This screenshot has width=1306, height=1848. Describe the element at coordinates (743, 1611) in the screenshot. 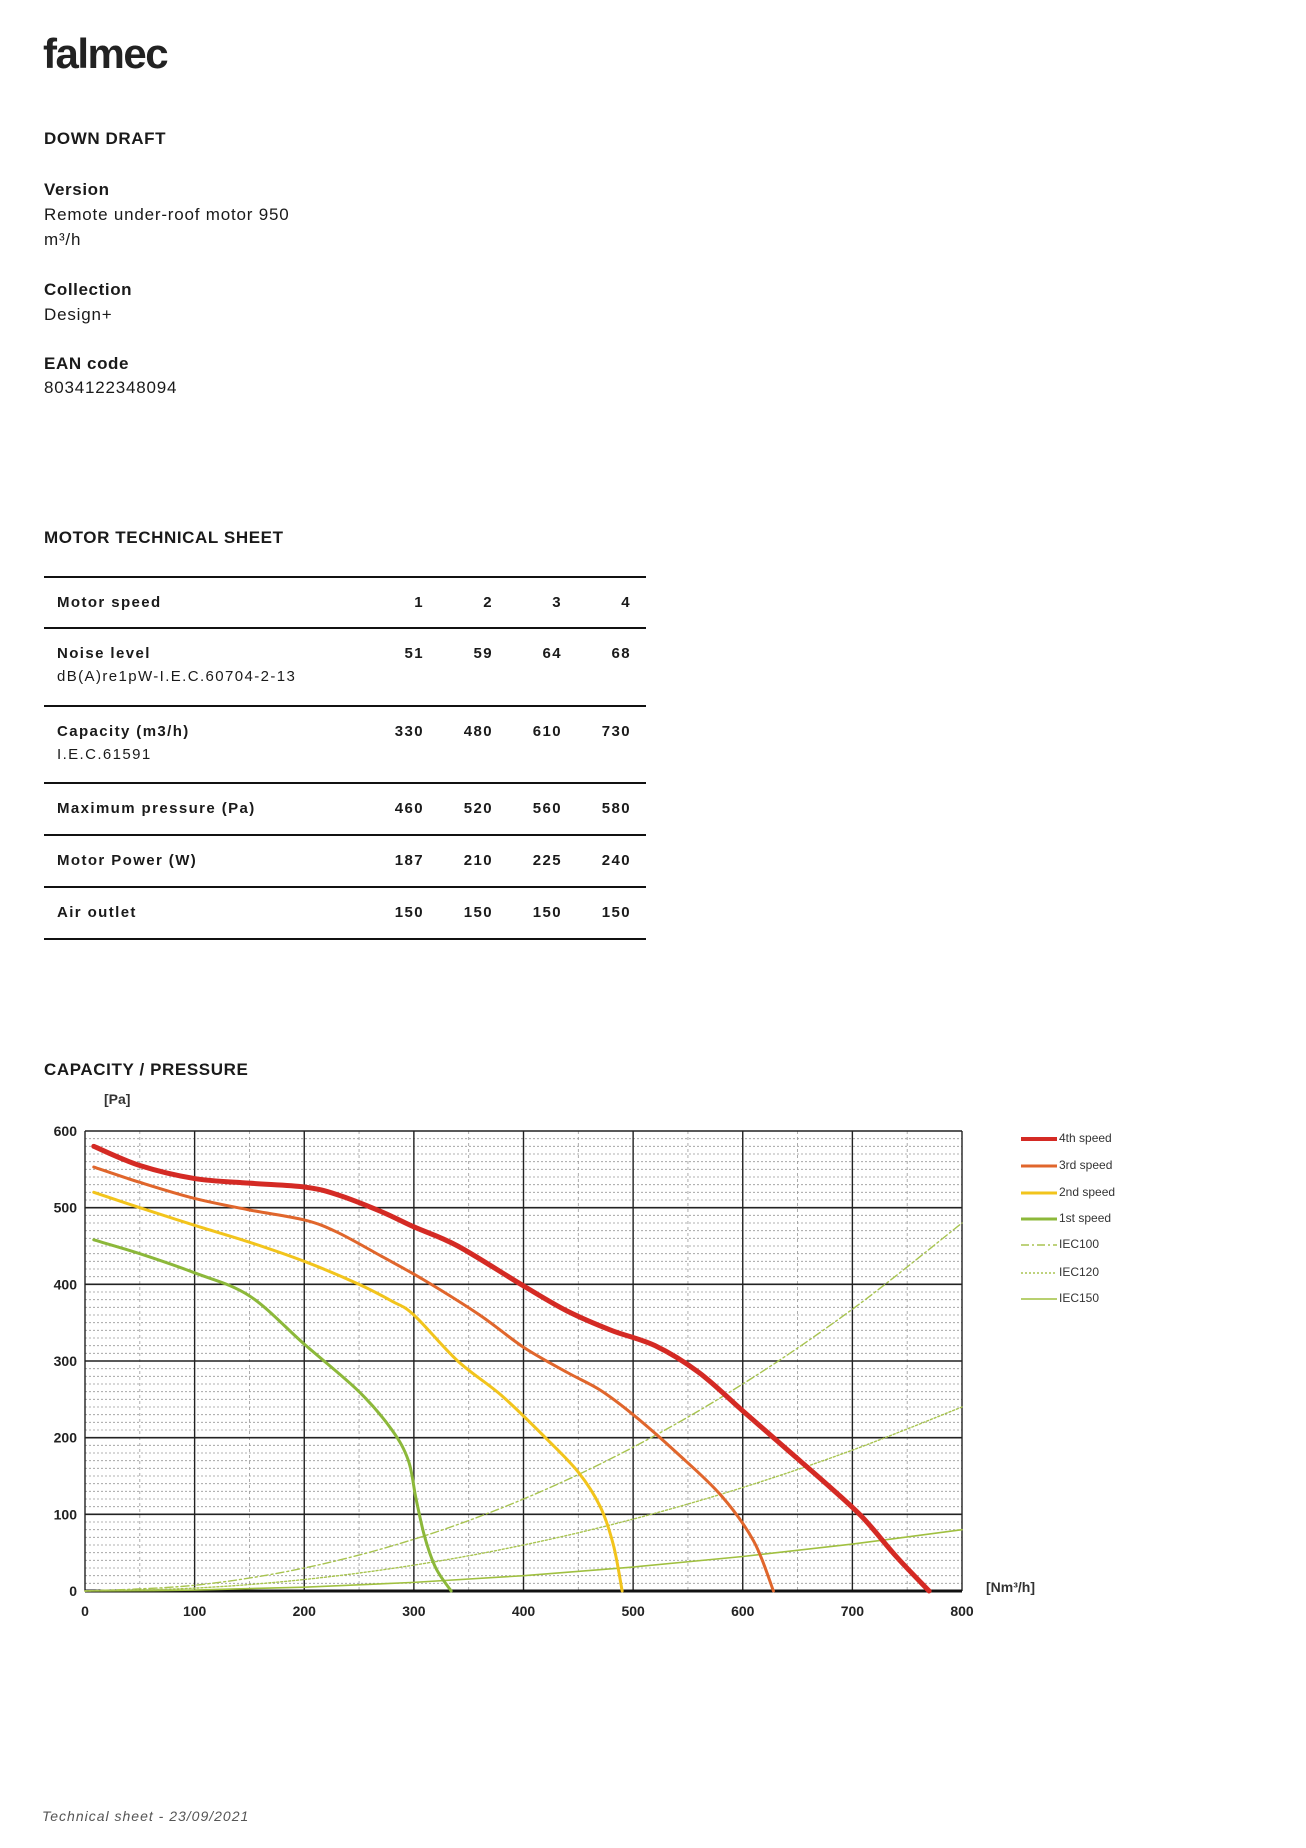

I see `x-tick-label: 600` at that location.